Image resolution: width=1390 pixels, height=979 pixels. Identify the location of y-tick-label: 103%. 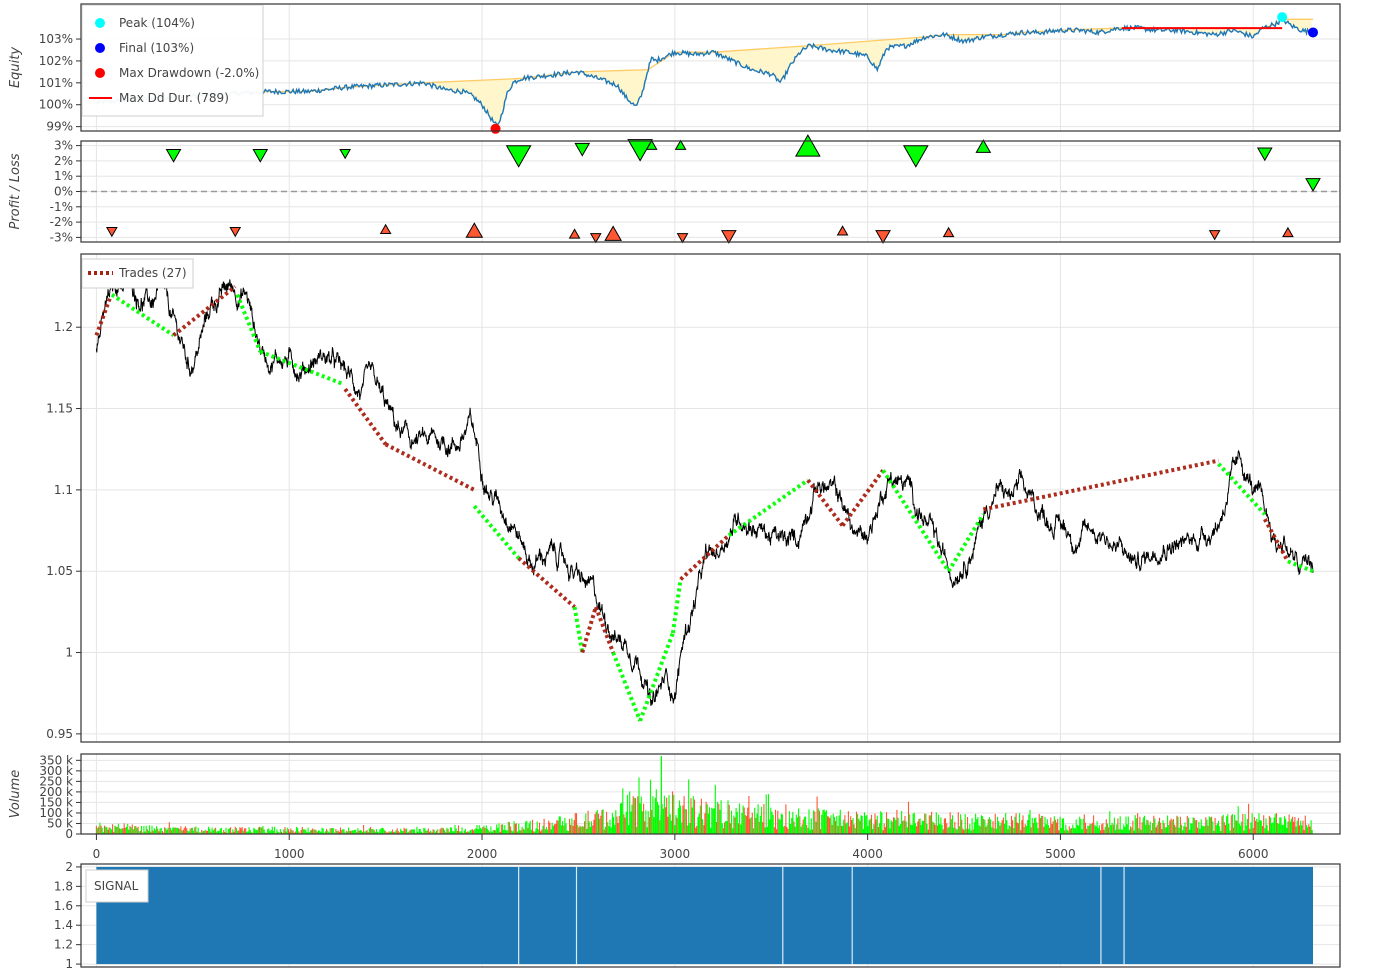
(56, 39).